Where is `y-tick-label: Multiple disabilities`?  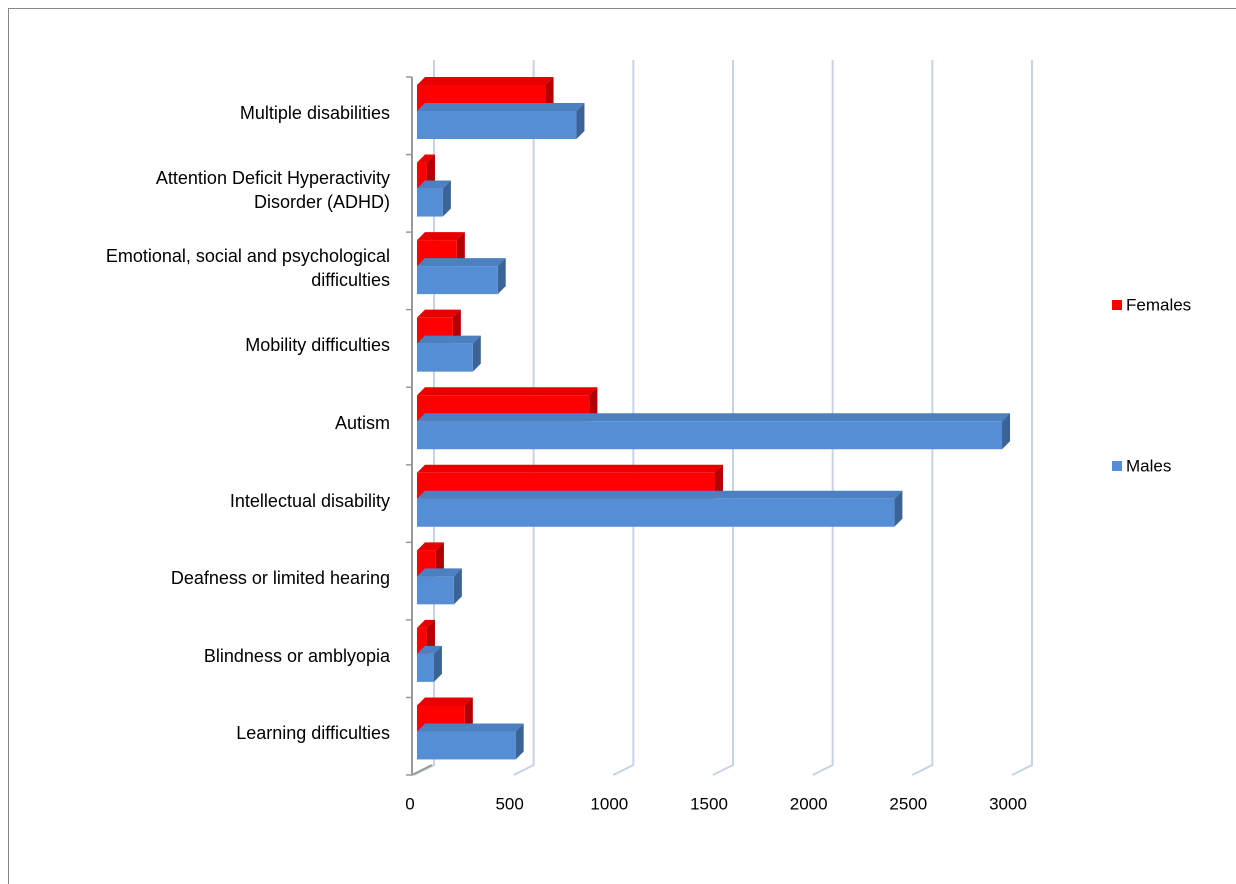
y-tick-label: Multiple disabilities is located at coordinates (314, 112).